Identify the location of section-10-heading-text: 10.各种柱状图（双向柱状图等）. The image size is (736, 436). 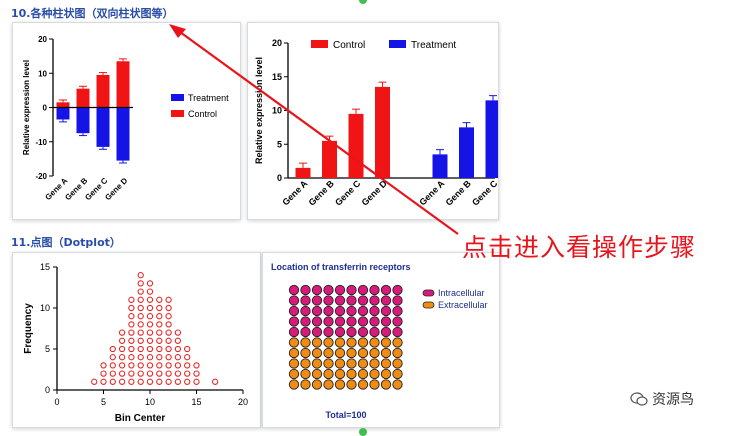
(92, 13).